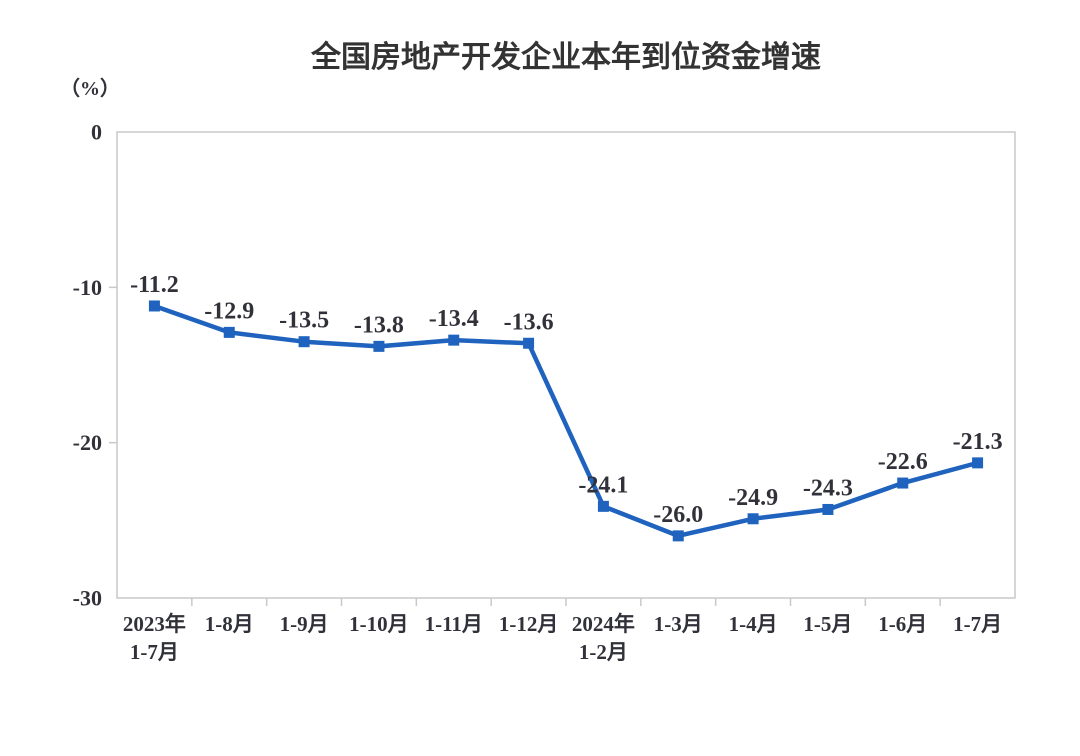  What do you see at coordinates (90, 89) in the screenshot?
I see `y-axis-unit-label: （%）` at bounding box center [90, 89].